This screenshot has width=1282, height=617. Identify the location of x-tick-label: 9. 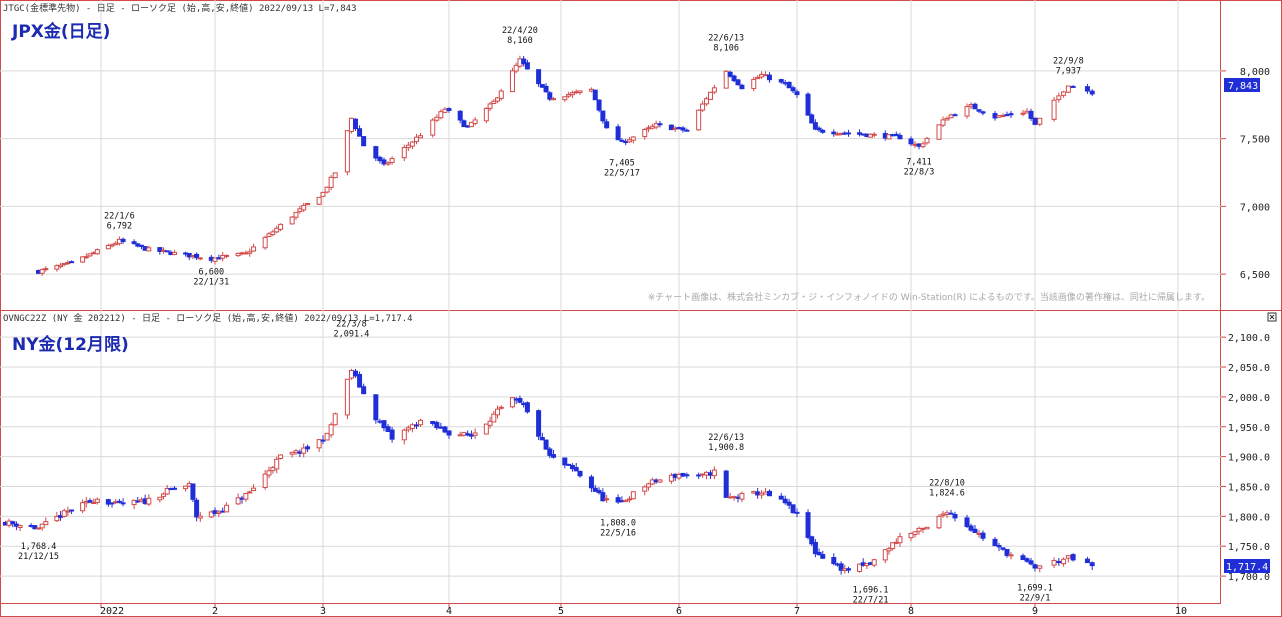
(1035, 611).